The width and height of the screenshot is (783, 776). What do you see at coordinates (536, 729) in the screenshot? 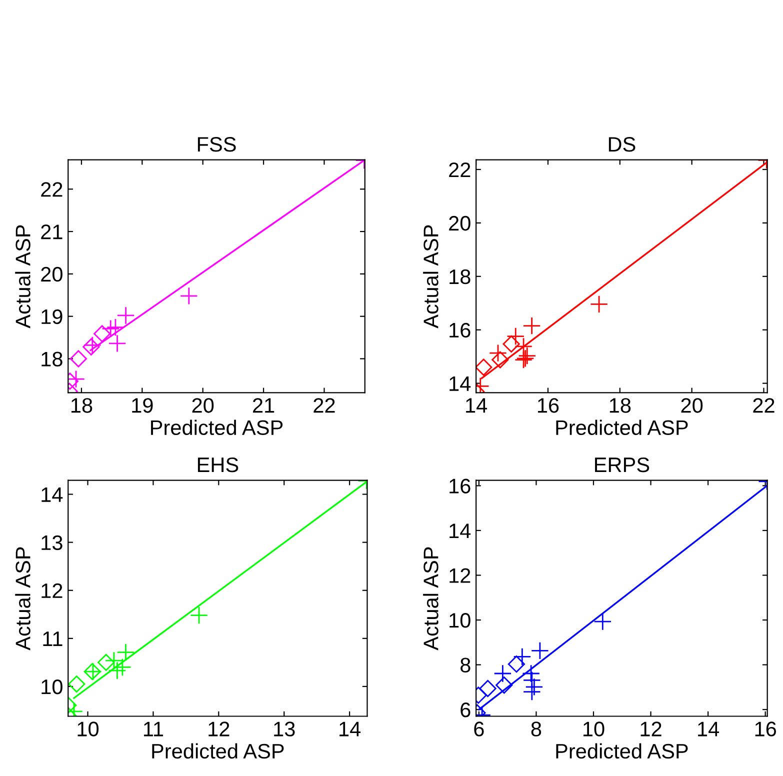
I see `x-tick-label: 8` at bounding box center [536, 729].